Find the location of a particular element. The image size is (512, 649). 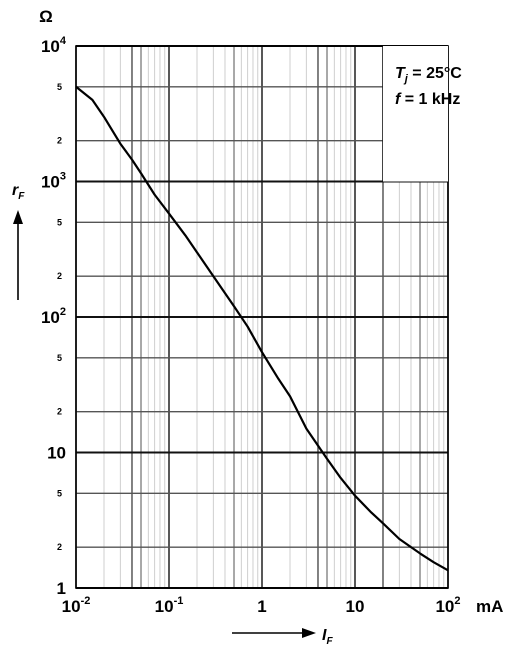

y-tick-label: 10³ is located at coordinates (53, 181).